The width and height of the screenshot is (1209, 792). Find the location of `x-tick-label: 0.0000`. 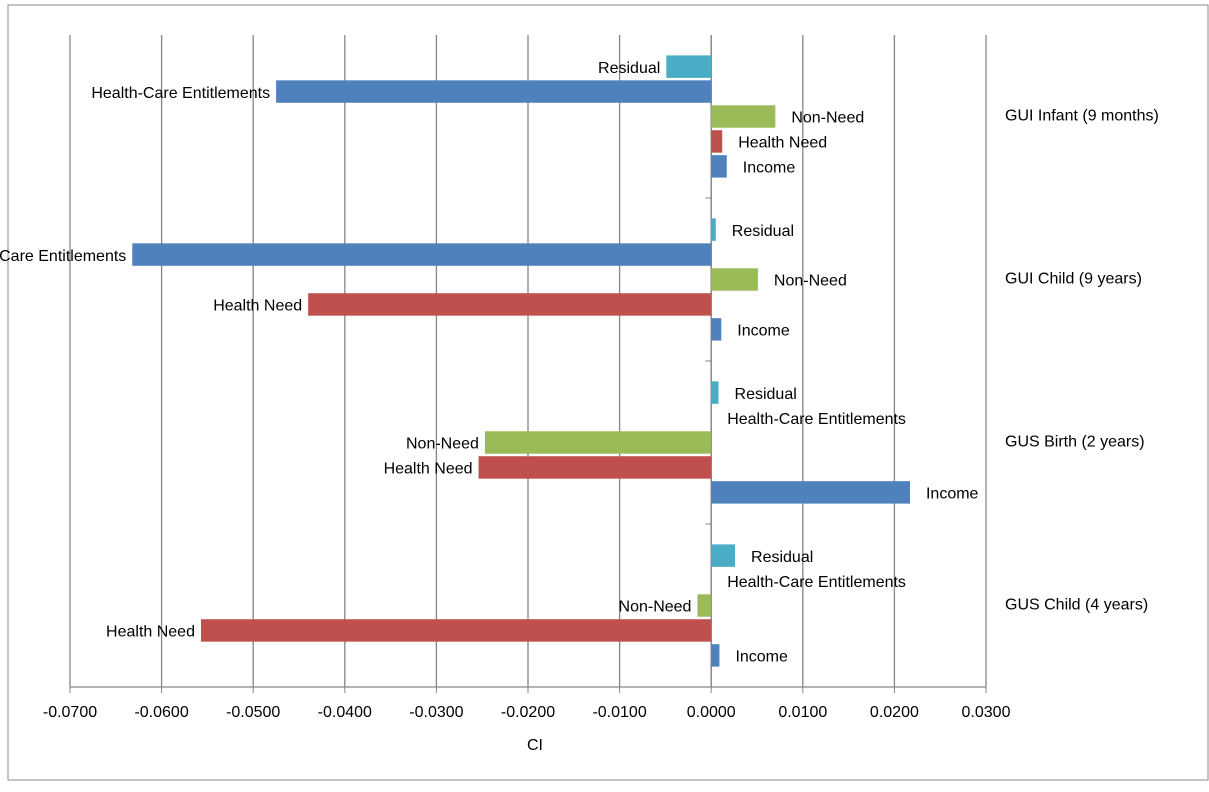

x-tick-label: 0.0000 is located at coordinates (711, 712).